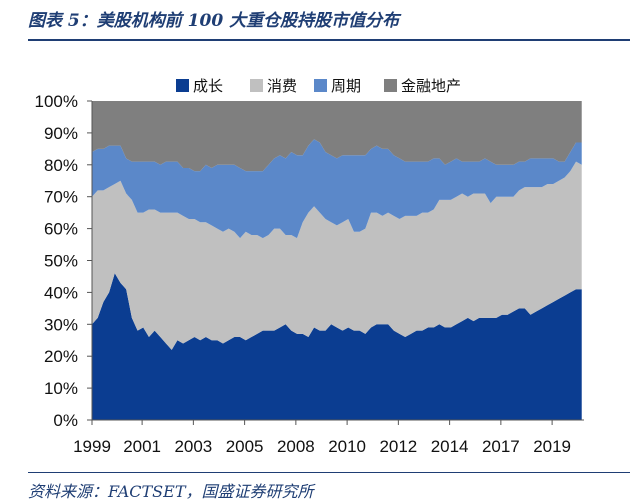 The height and width of the screenshot is (503, 639). I want to click on legend-swatch-growth, so click(182, 85).